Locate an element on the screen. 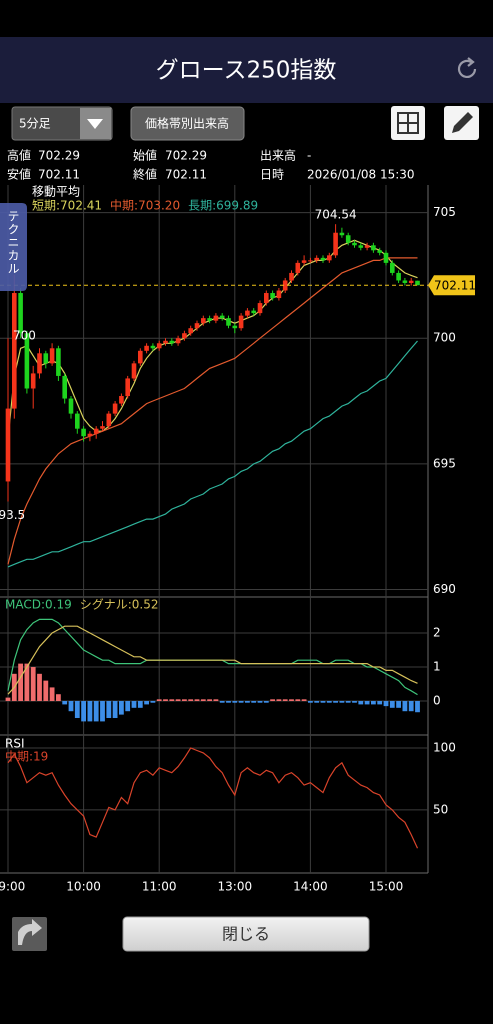 The image size is (493, 1024). technical-tab: テクニカル is located at coordinates (13, 247).